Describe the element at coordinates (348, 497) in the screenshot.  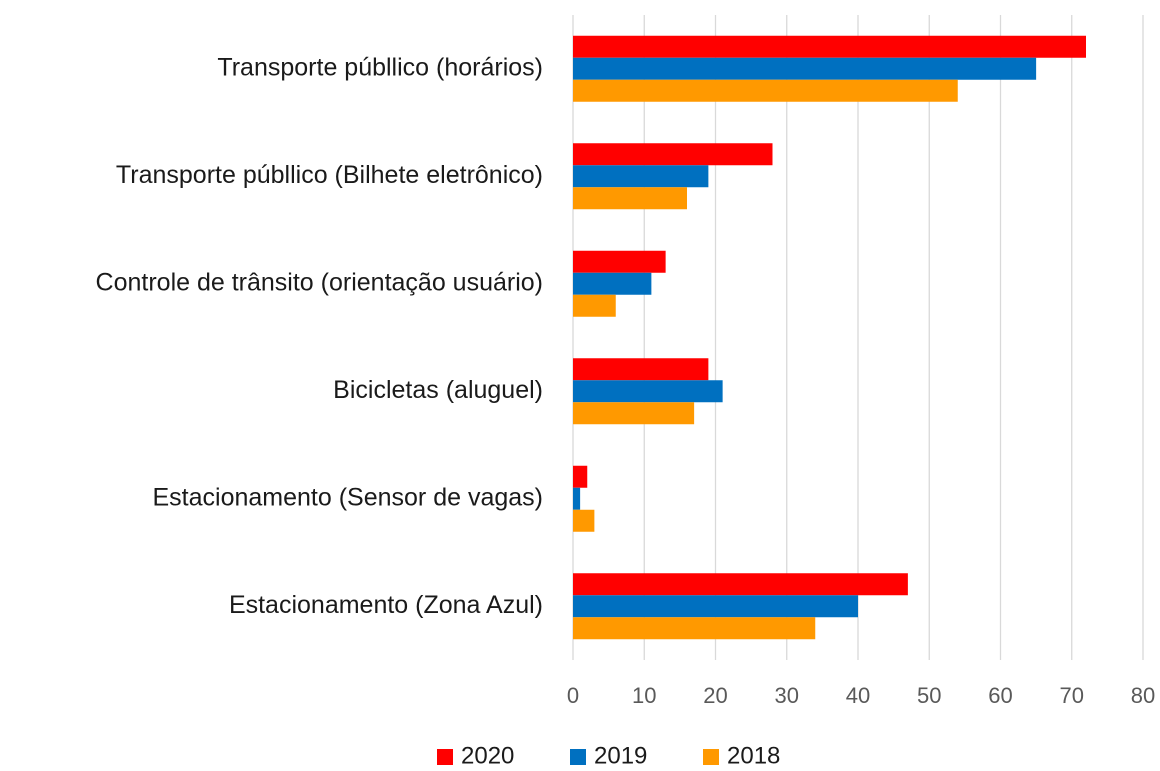
I see `category-label: Estacionamento (Sensor de vagas)` at that location.